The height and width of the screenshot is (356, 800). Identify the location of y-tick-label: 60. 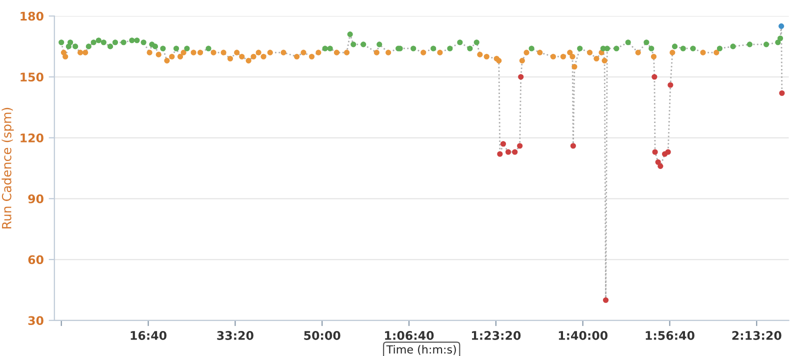
(36, 259).